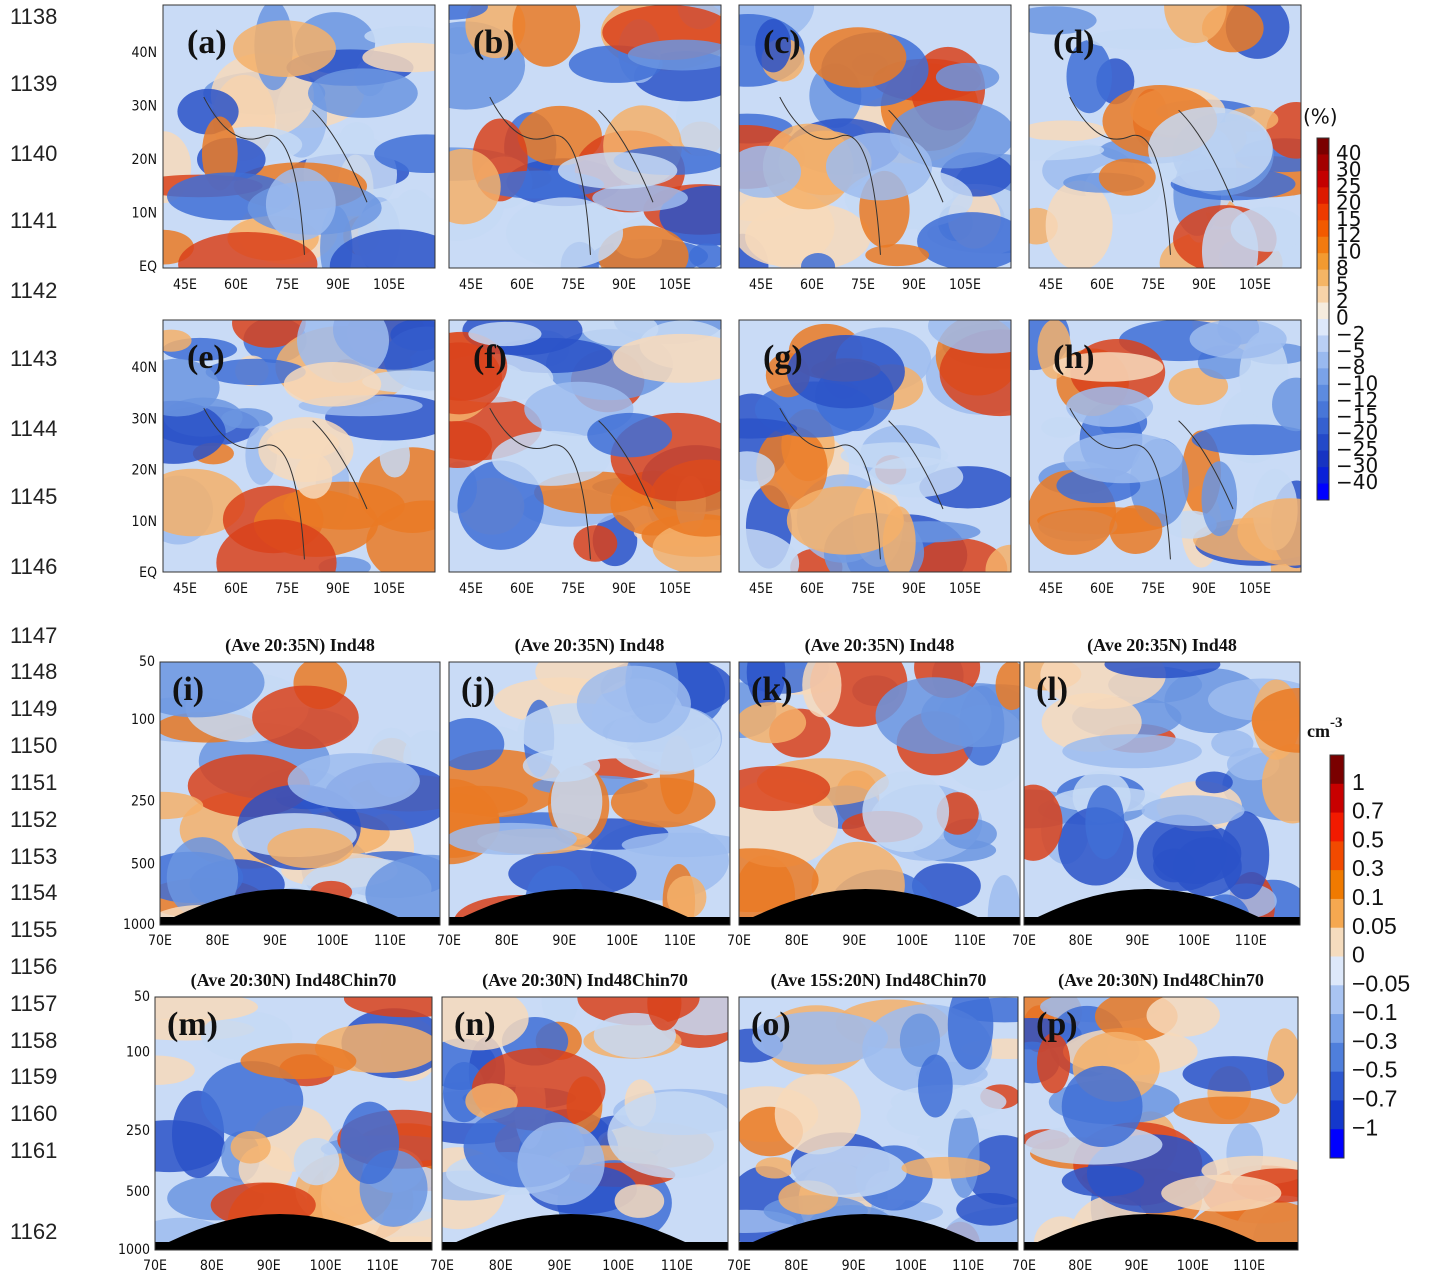 This screenshot has height=1278, width=1447. Describe the element at coordinates (1342, 318) in the screenshot. I see `colorbar-label: 0` at that location.